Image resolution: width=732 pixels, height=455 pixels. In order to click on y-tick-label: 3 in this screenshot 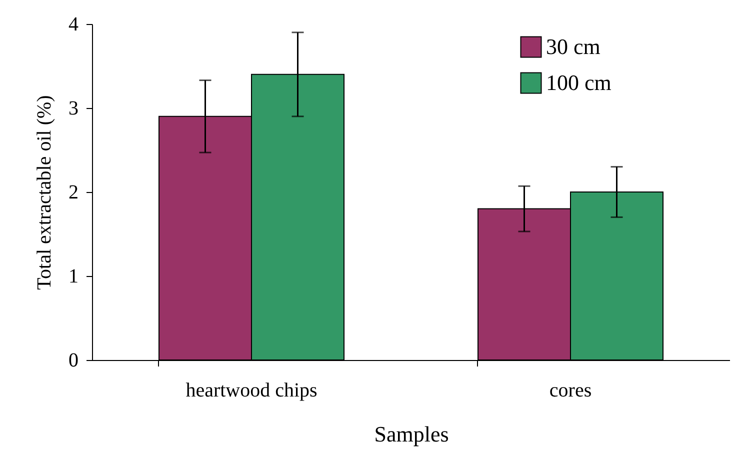, I will do `click(73, 109)`.